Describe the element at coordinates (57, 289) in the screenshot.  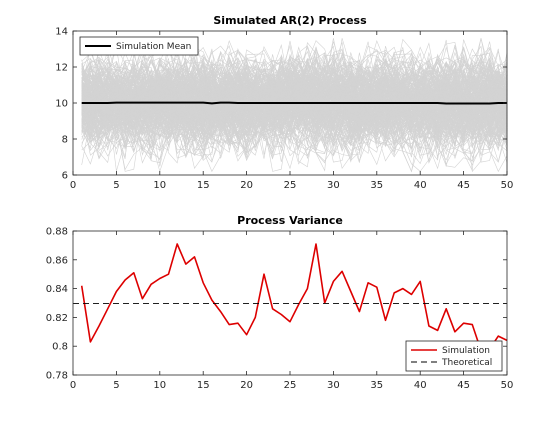
I see `y-tick-label: 0.84` at that location.